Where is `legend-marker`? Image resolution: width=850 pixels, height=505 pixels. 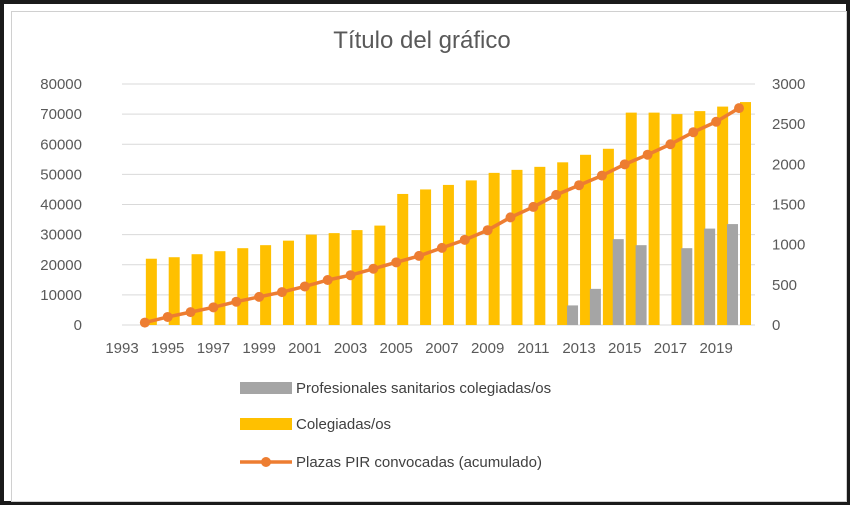 legend-marker is located at coordinates (266, 462).